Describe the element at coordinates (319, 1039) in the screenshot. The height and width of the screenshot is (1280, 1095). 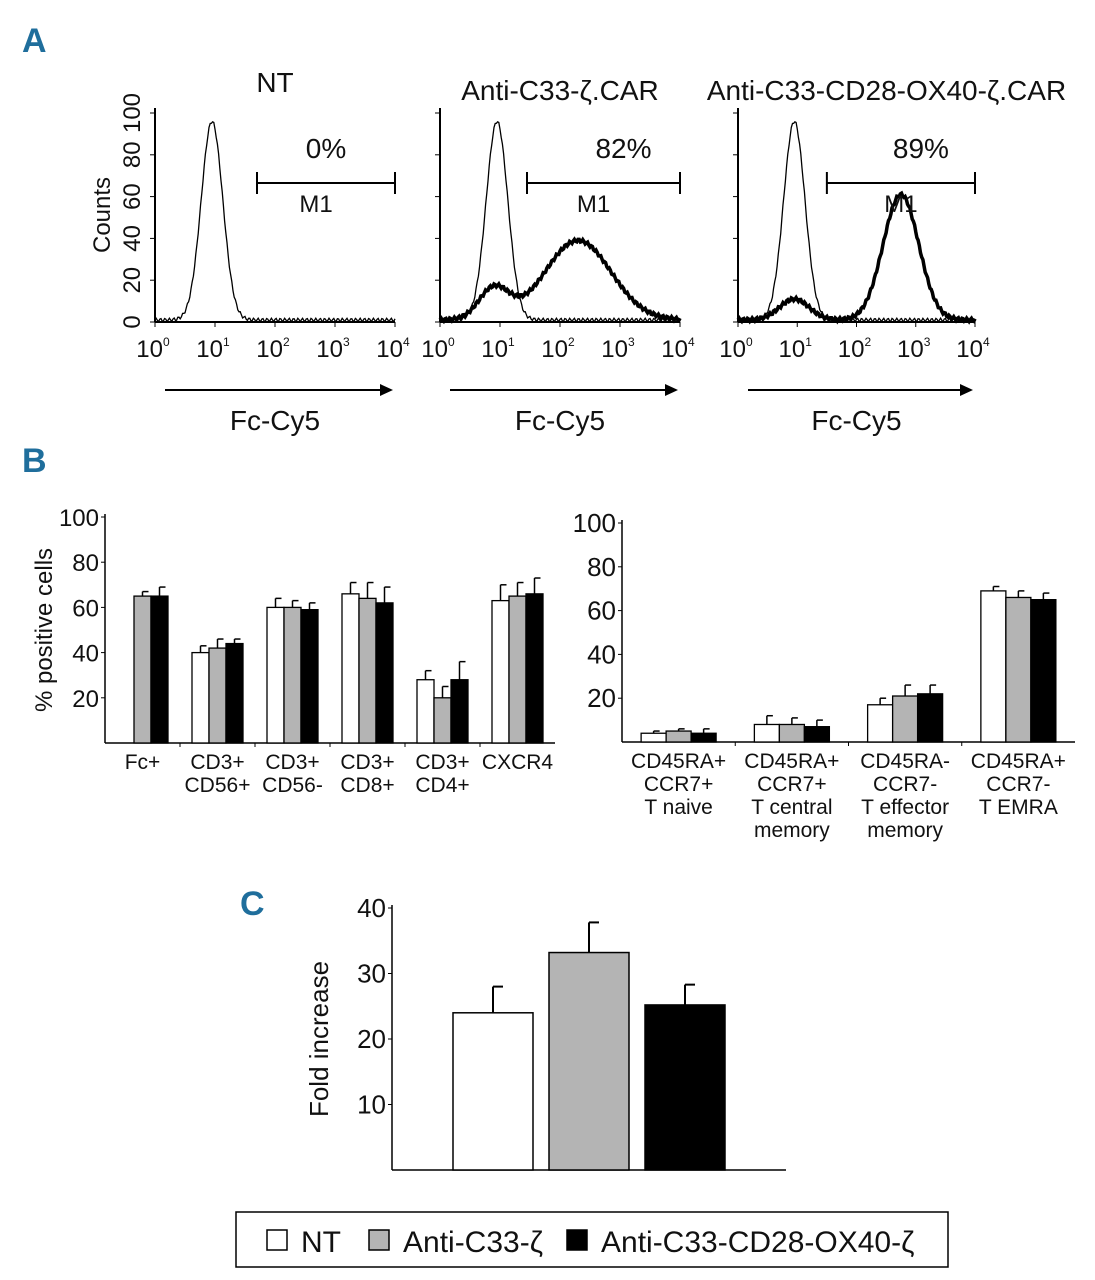
I see `y-axis-label: Fold increase` at that location.